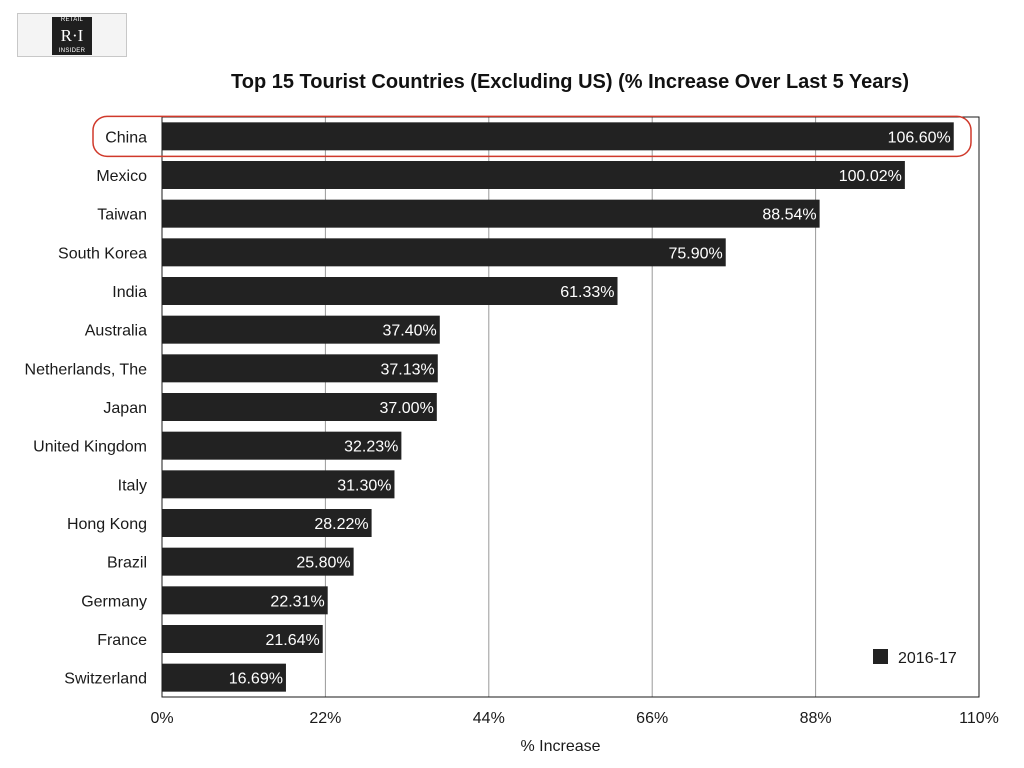  Describe the element at coordinates (105, 679) in the screenshot. I see `category-label: Switzerland` at that location.